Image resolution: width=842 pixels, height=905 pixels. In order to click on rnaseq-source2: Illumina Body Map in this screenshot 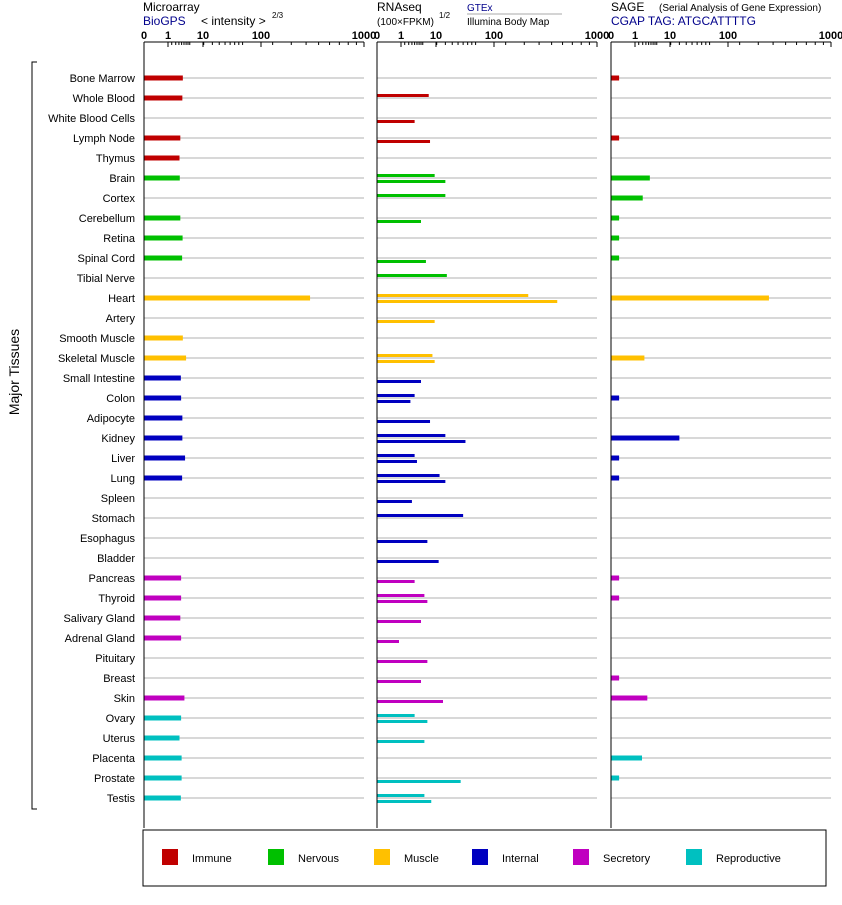, I will do `click(508, 22)`.